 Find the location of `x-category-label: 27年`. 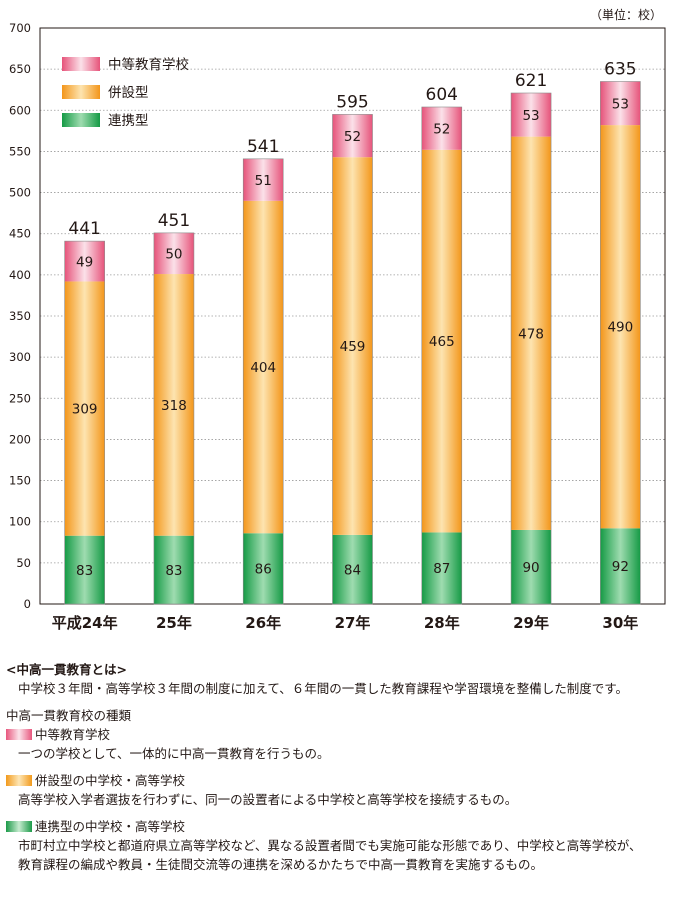

x-category-label: 27年 is located at coordinates (353, 623).